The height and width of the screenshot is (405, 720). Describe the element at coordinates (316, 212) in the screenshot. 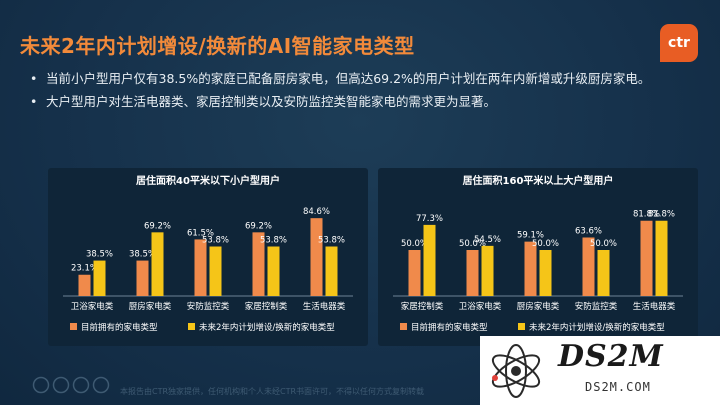

I see `data-label: 84.6%` at that location.